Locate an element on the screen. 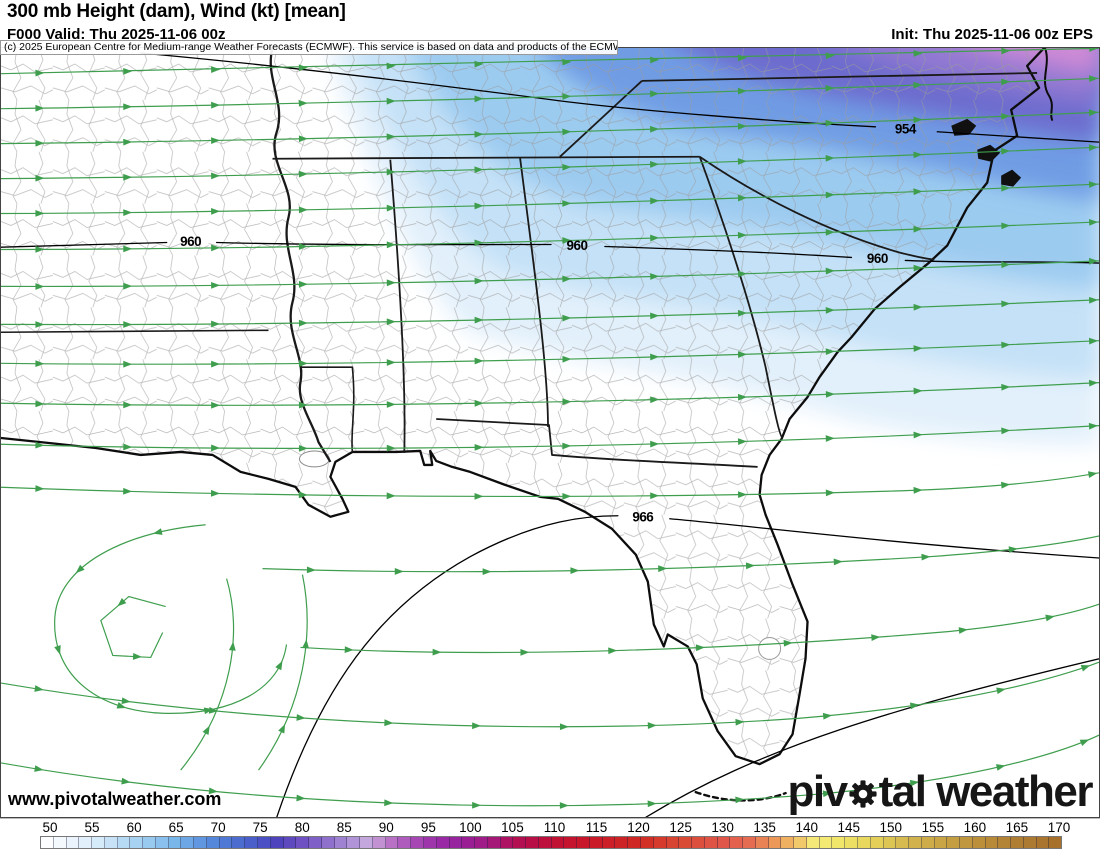 The width and height of the screenshot is (1100, 851). contour-label: 960 is located at coordinates (877, 258).